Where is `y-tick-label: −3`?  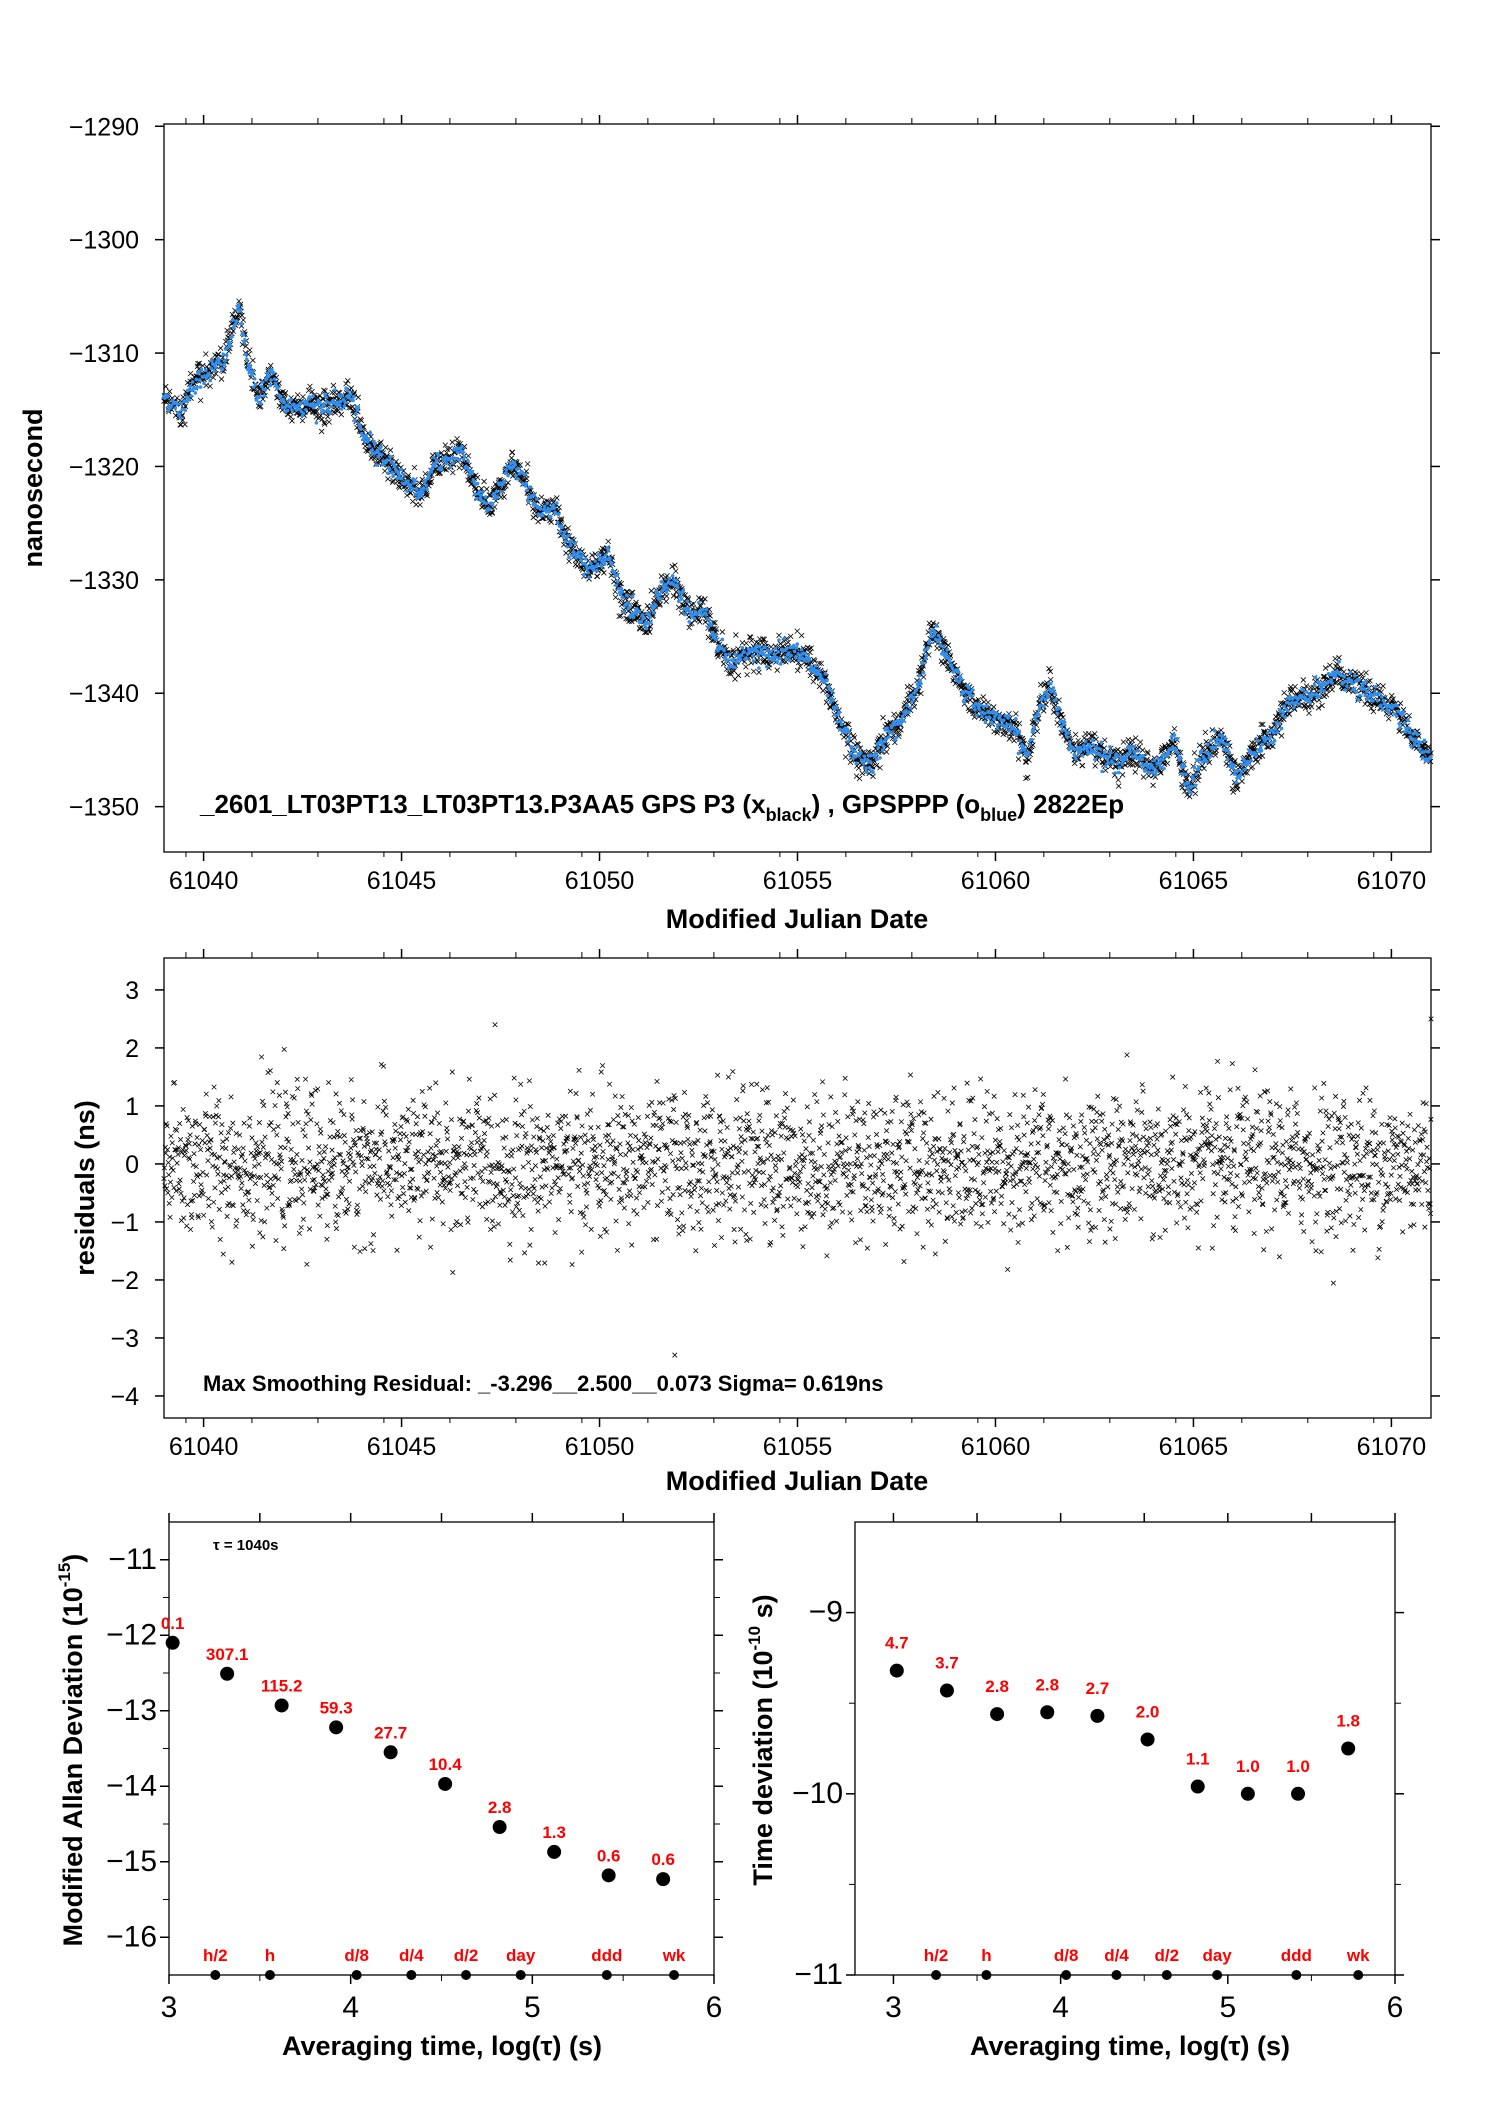
y-tick-label: −3 is located at coordinates (124, 1339).